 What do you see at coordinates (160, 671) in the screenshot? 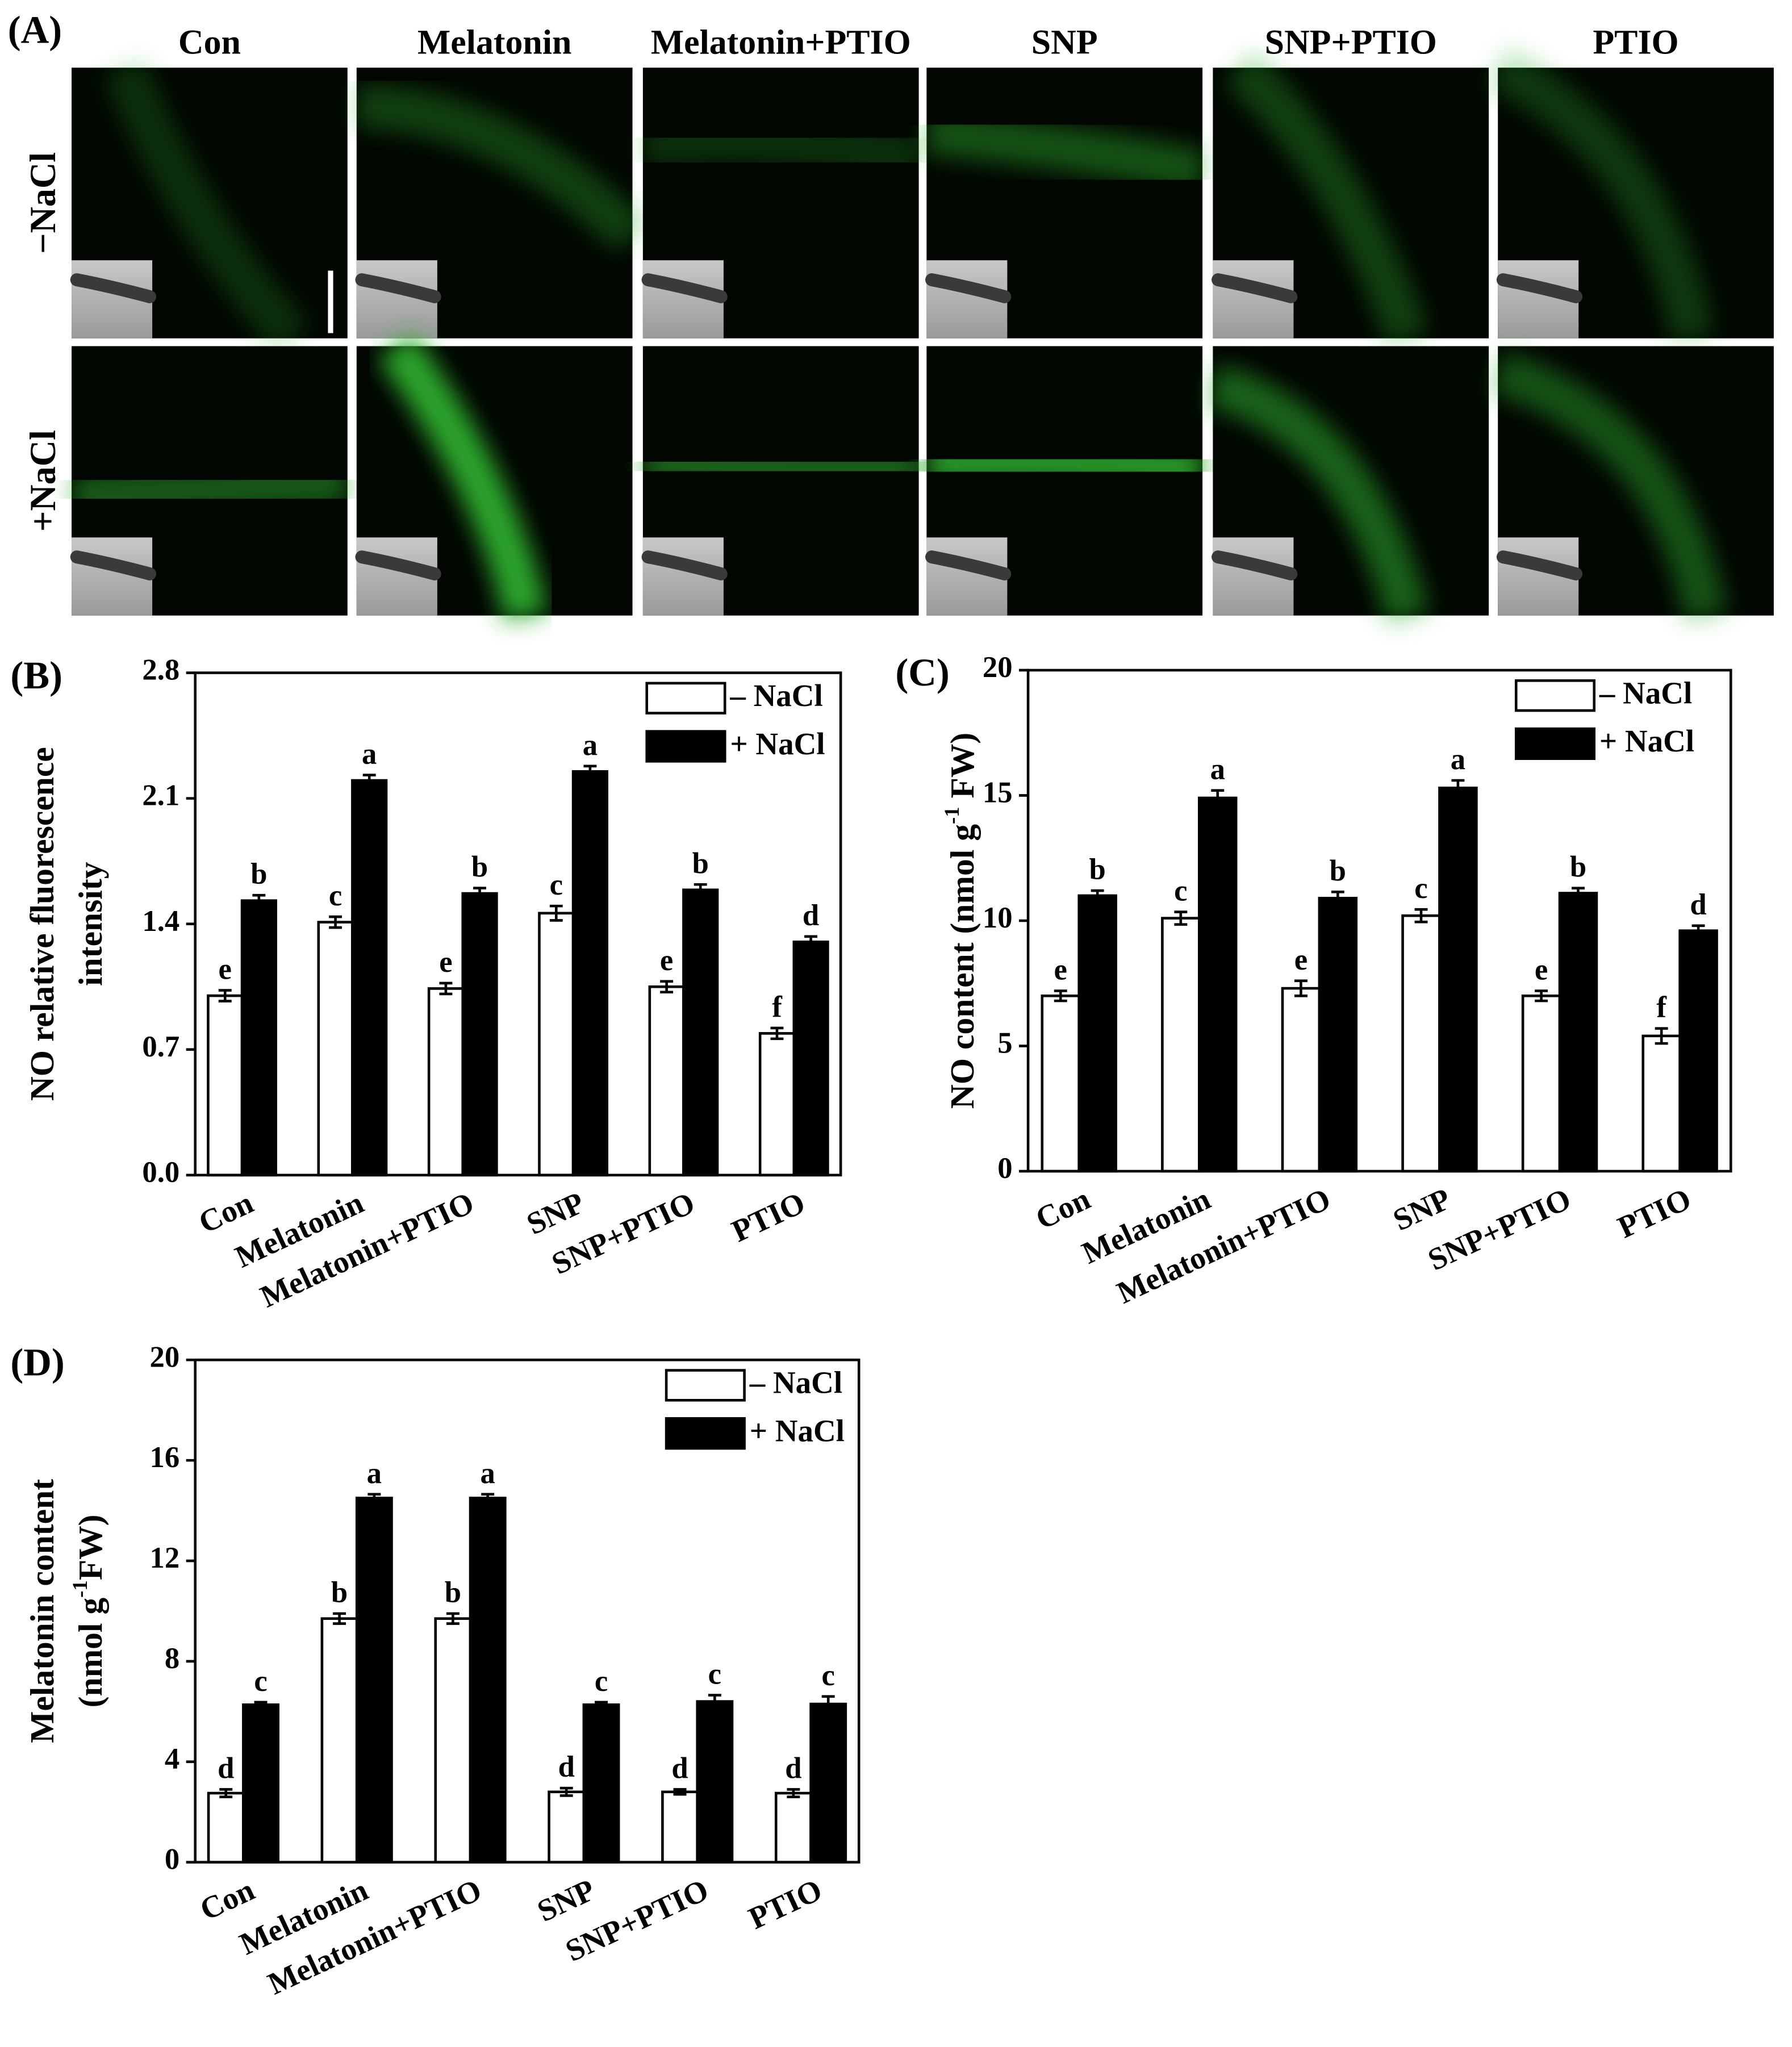
I see `y-tick-label: 2.8` at bounding box center [160, 671].